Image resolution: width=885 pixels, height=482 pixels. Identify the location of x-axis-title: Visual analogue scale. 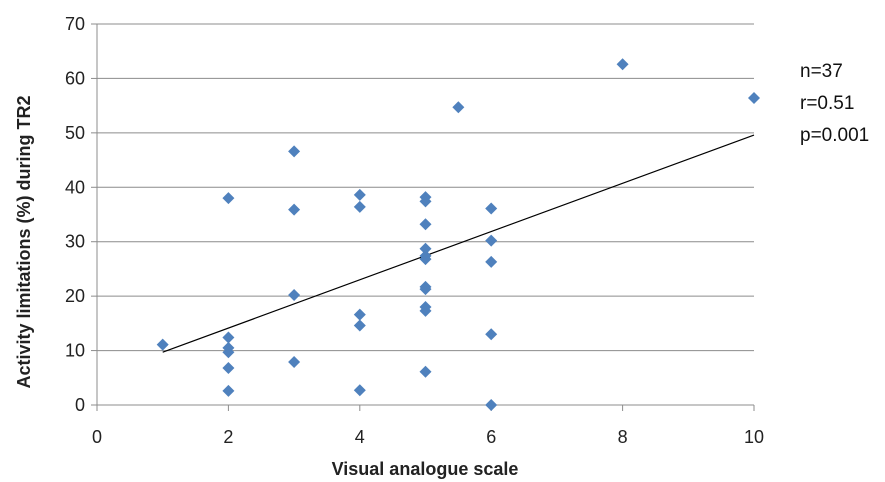
(425, 469).